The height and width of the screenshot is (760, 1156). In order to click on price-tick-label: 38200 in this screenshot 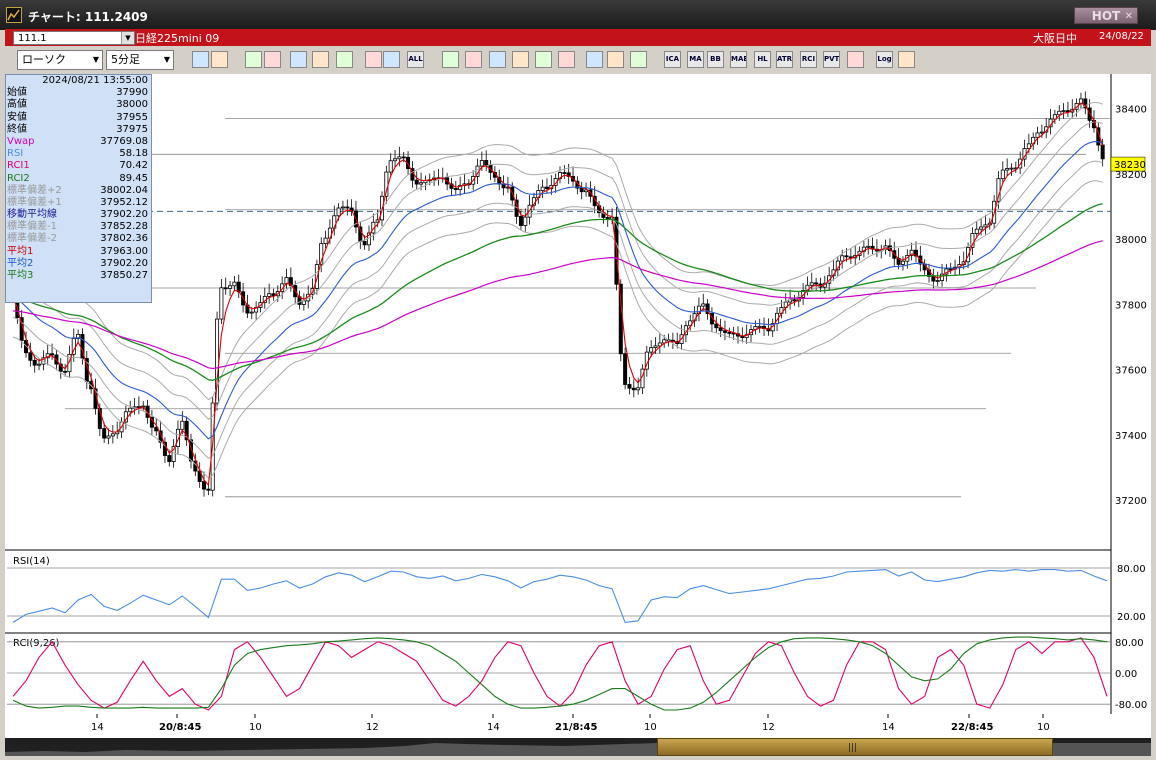, I will do `click(1131, 175)`.